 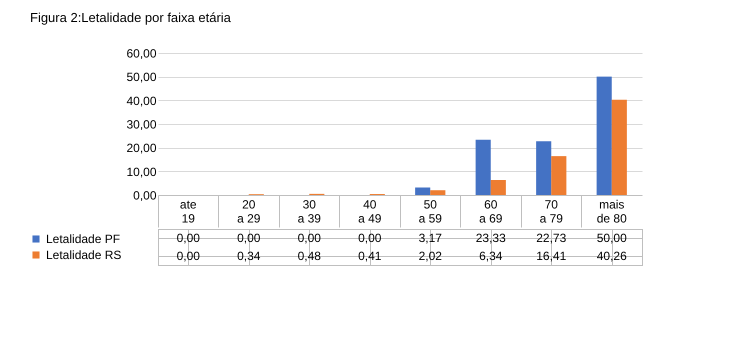 What do you see at coordinates (141, 53) in the screenshot?
I see `y-tick-label: 60,00` at bounding box center [141, 53].